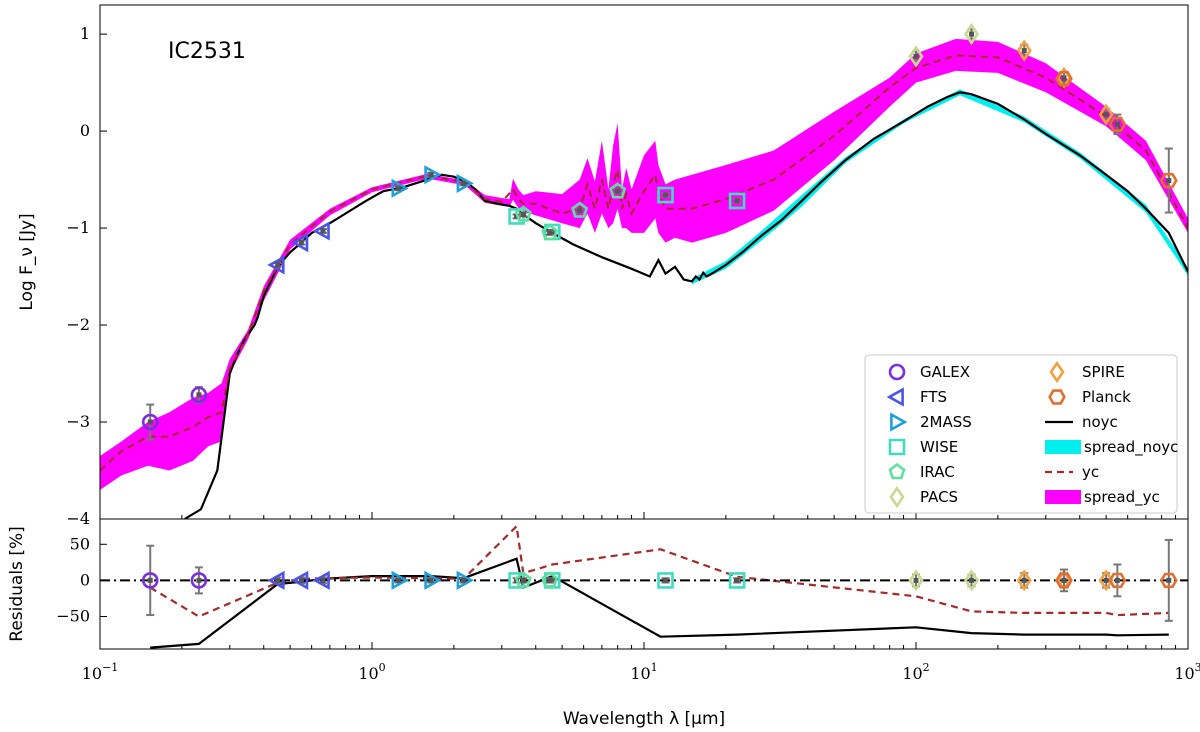  I want to click on legend-label: WISE, so click(939, 447).